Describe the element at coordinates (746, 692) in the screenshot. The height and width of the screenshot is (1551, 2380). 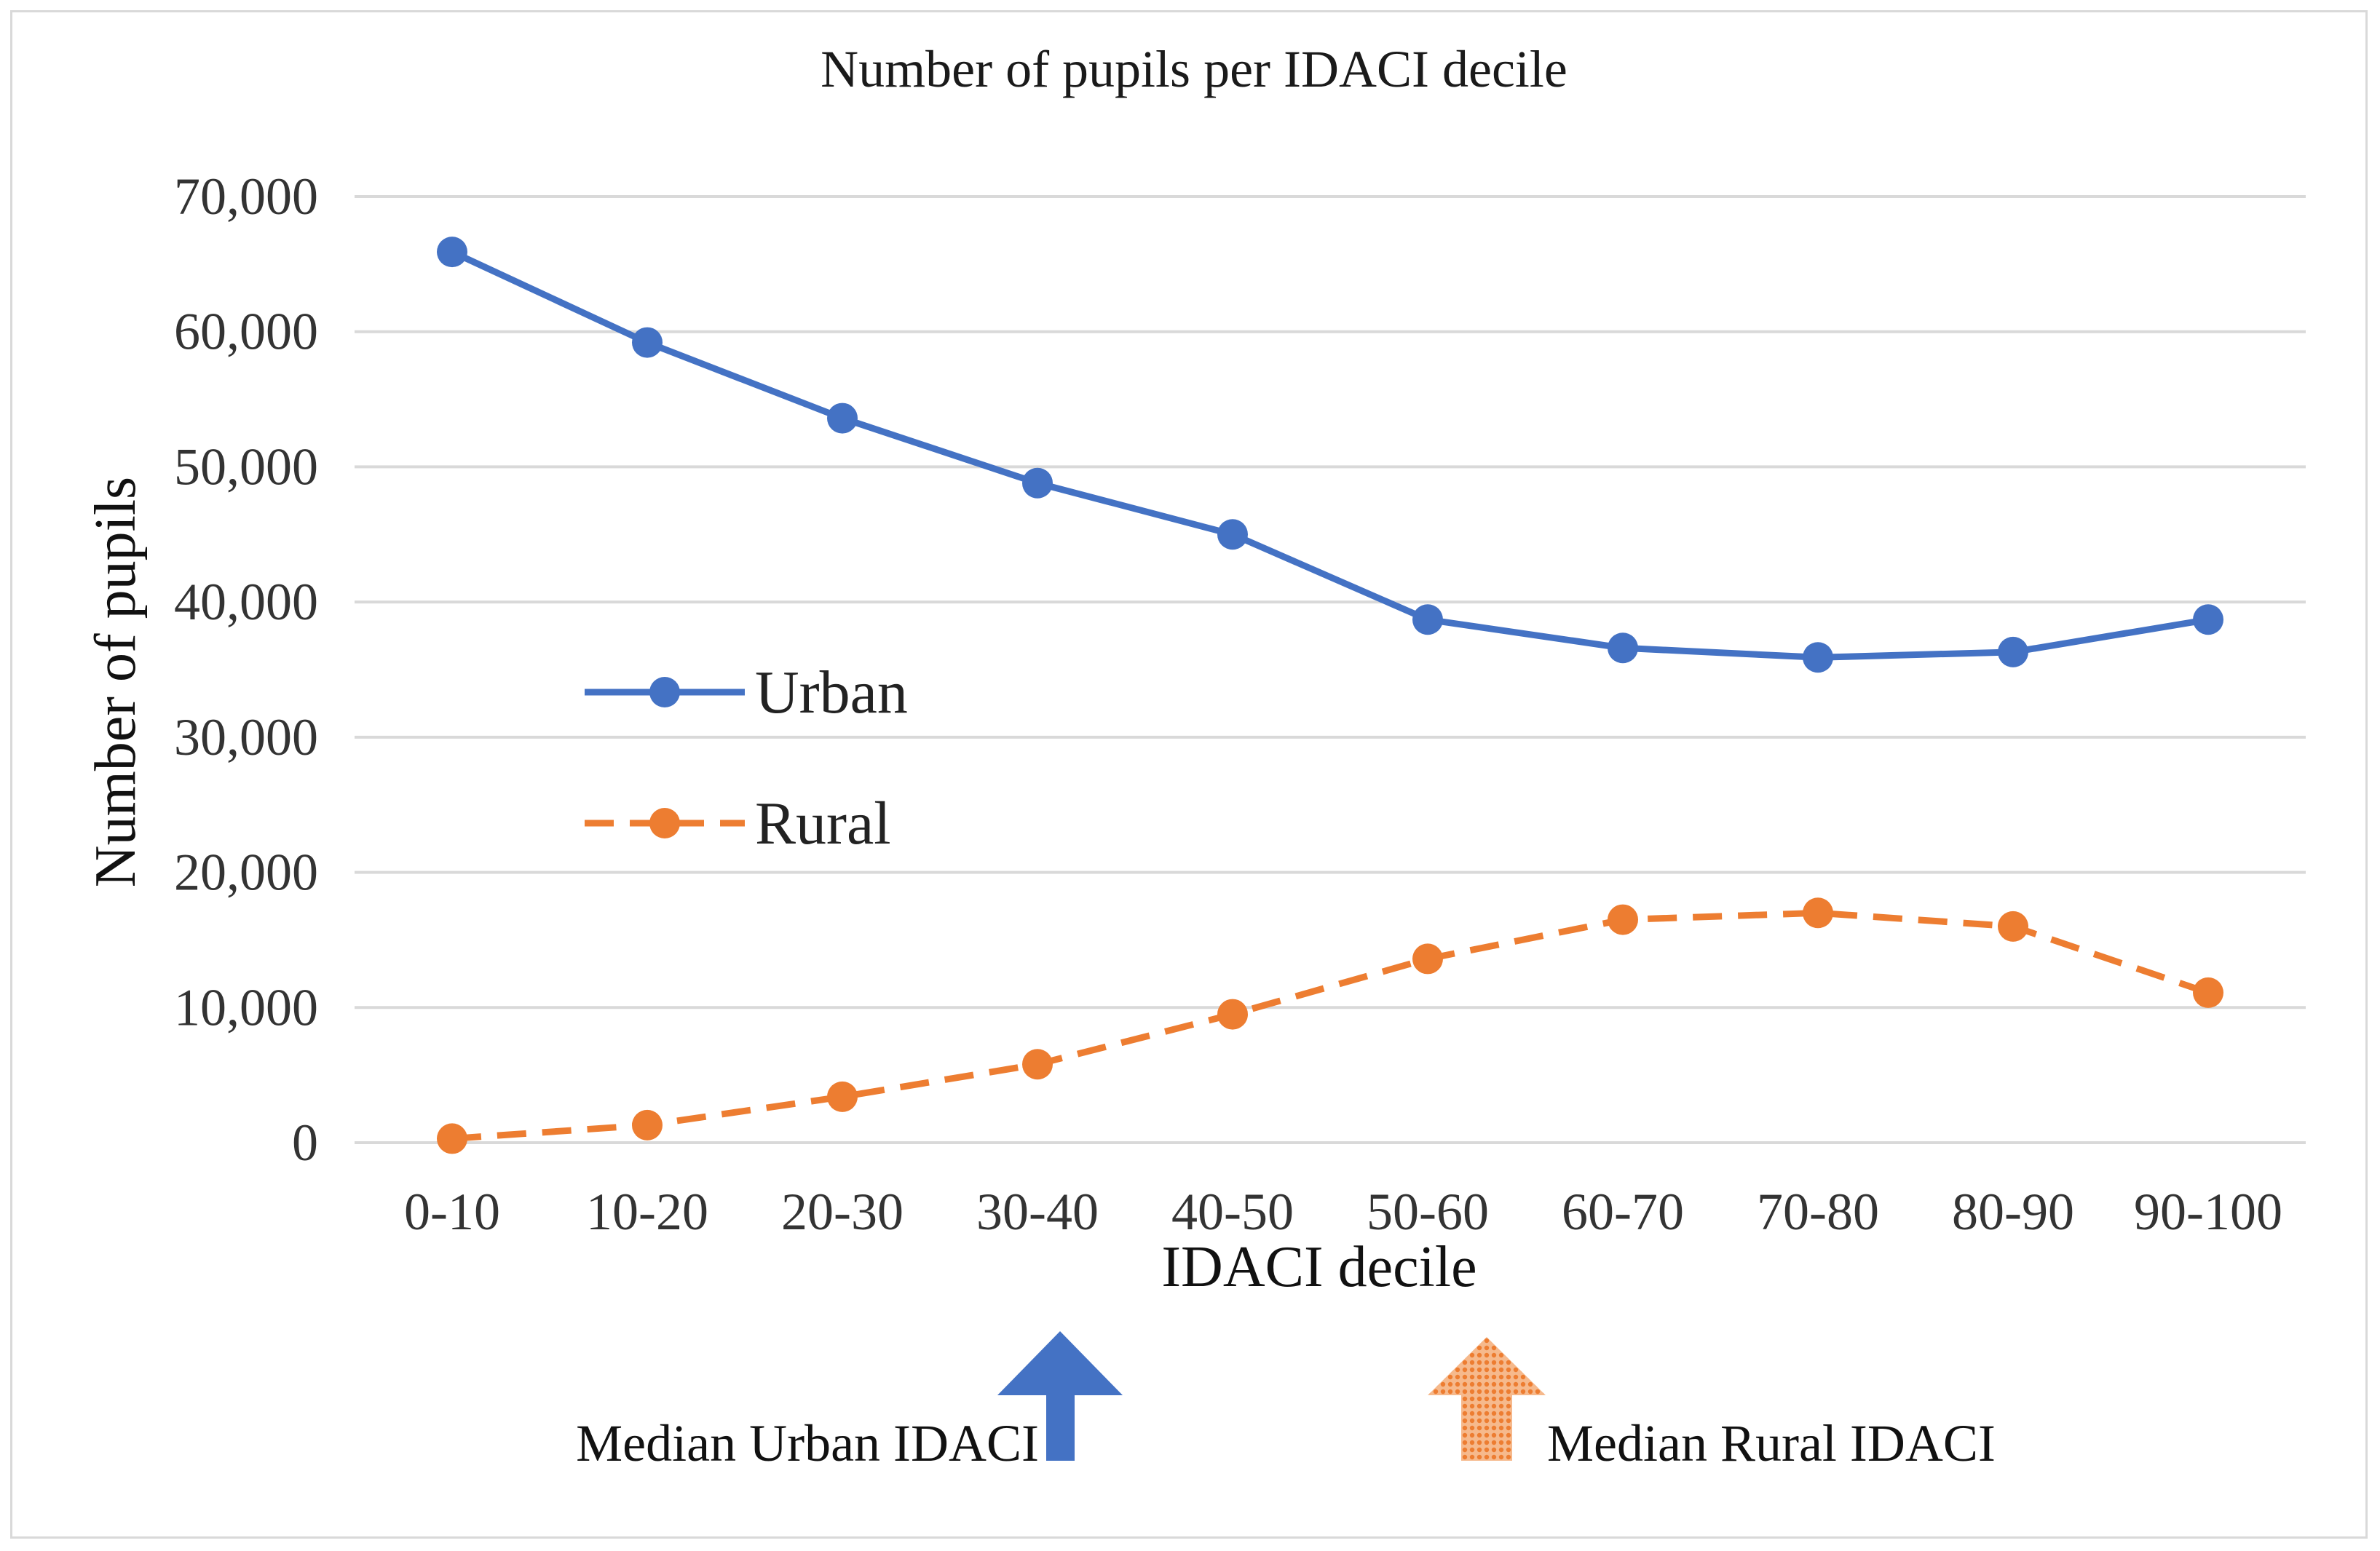
I see `legend-urban: Urban` at that location.